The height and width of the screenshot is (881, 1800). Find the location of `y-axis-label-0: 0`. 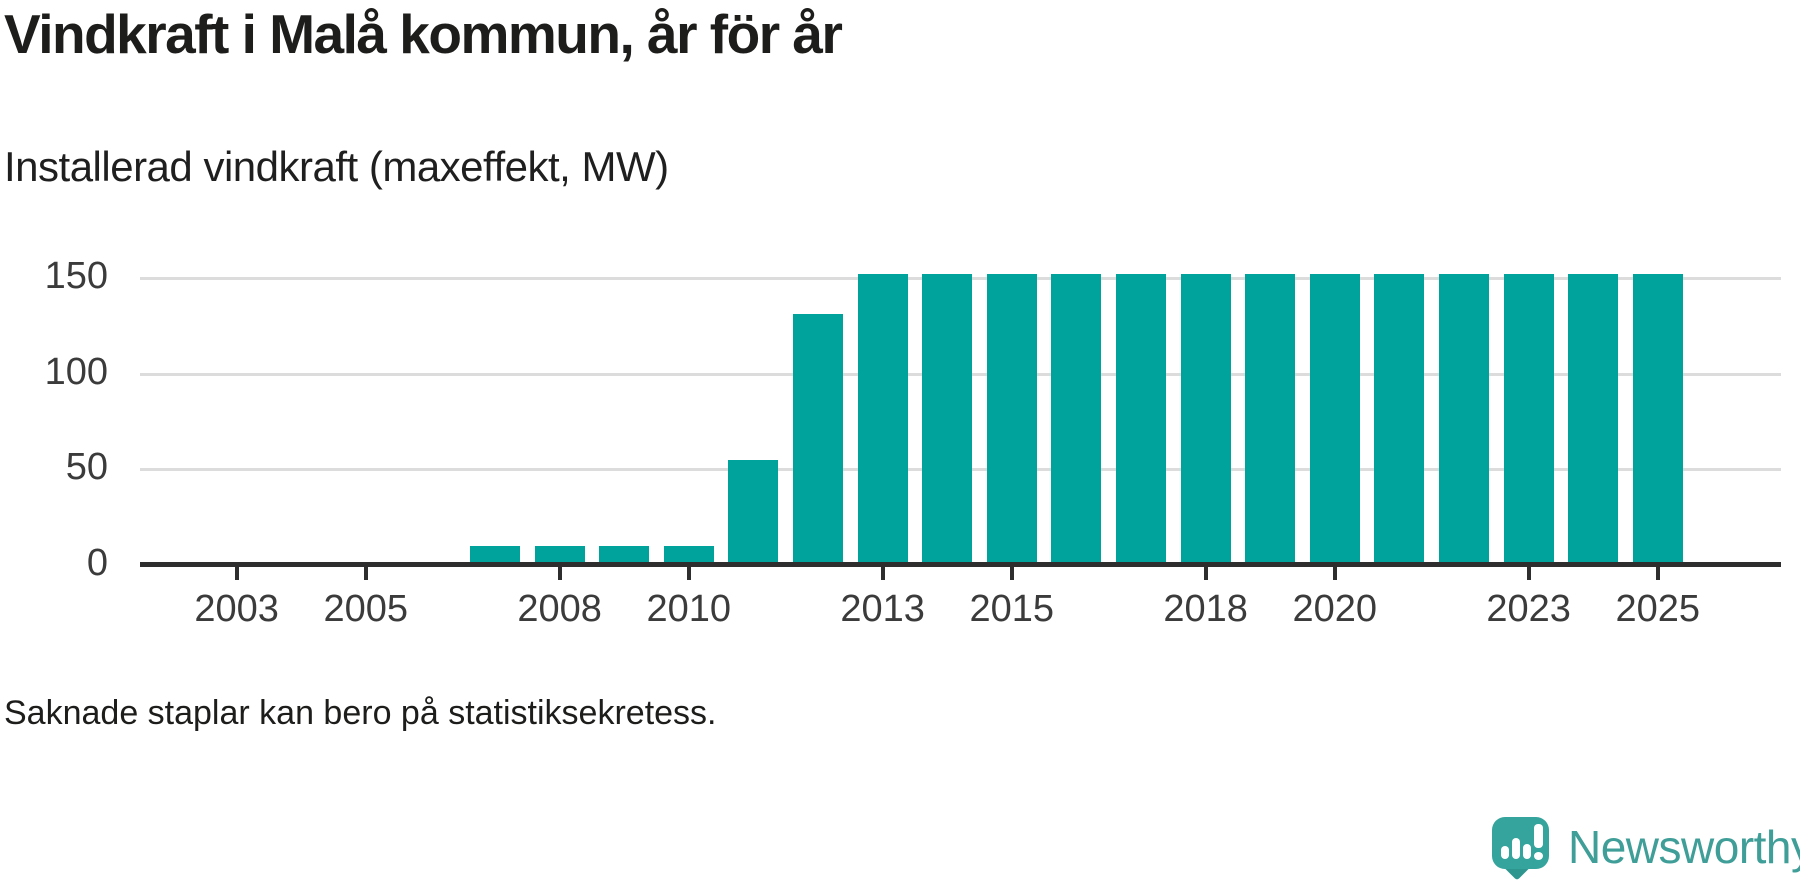

y-axis-label-0: 0 is located at coordinates (97, 562).